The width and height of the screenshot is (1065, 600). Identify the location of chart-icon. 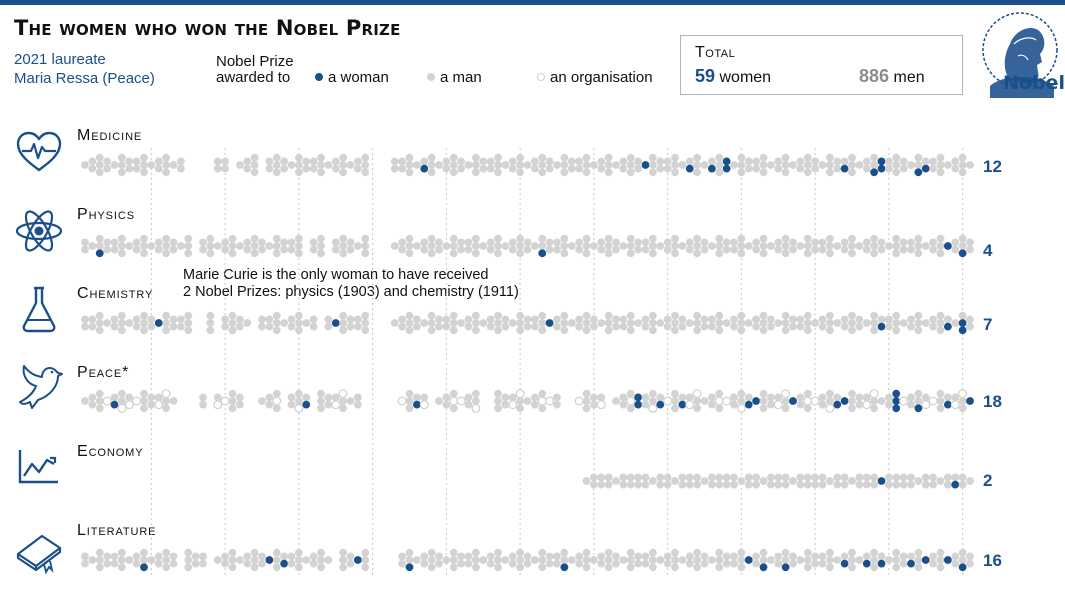
(38, 467).